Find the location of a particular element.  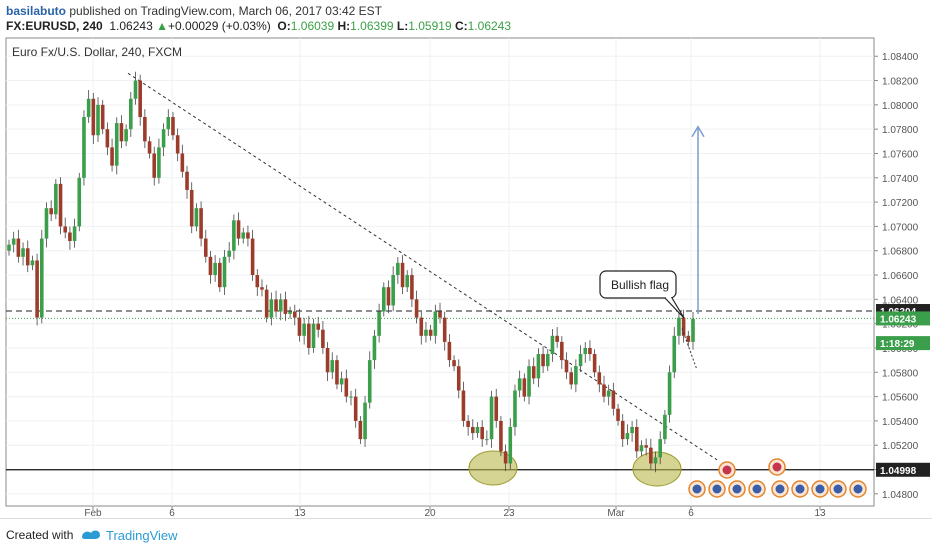

target-arrowhead is located at coordinates (698, 131).